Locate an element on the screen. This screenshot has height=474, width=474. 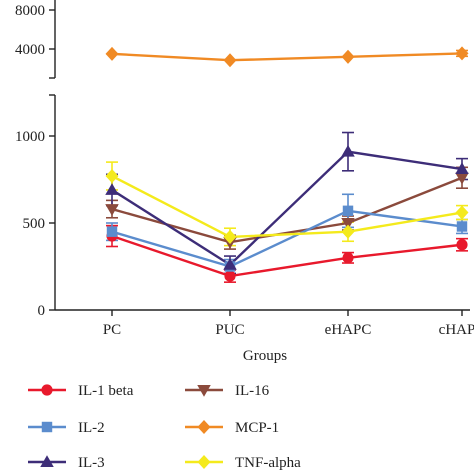
legend-item-tnf-alpha: TNF-alpha is located at coordinates (243, 462).